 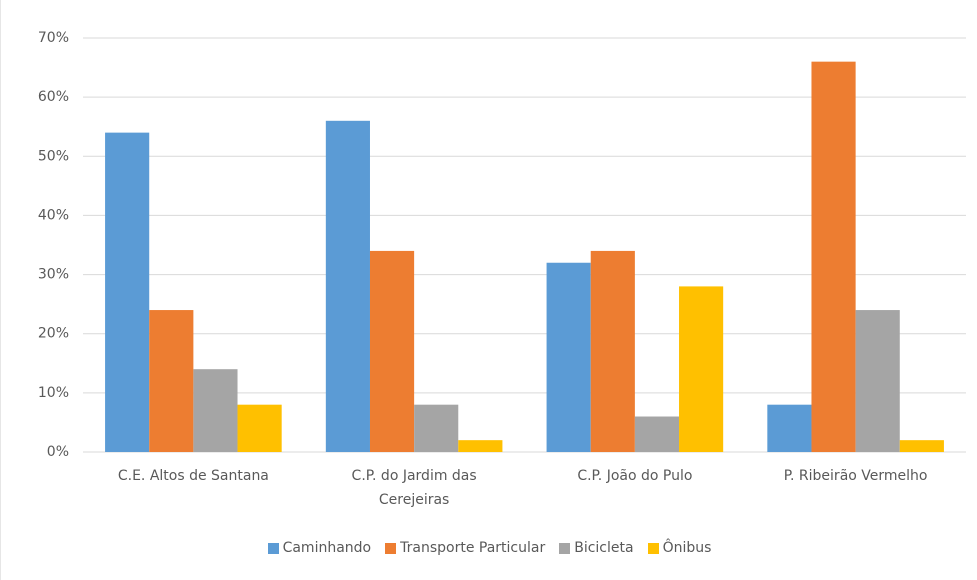 What do you see at coordinates (687, 548) in the screenshot?
I see `legend-label: Ônibus` at bounding box center [687, 548].